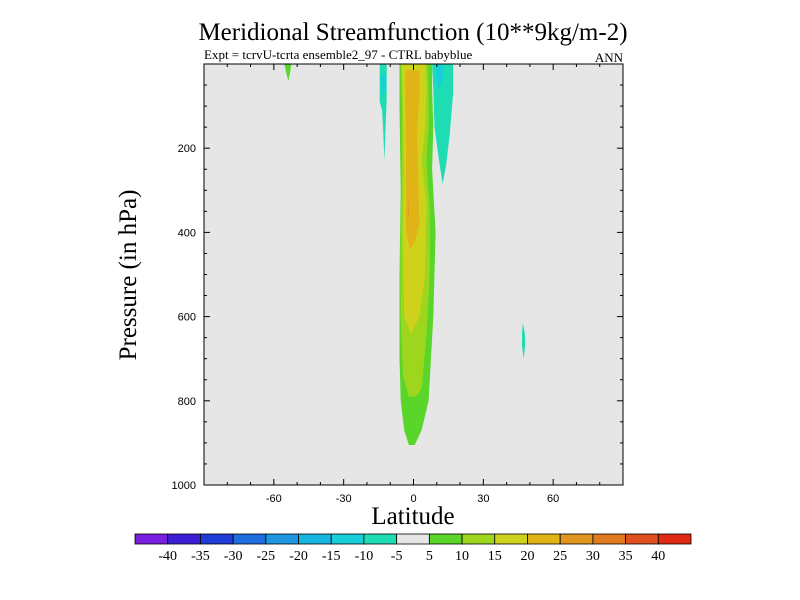 The height and width of the screenshot is (600, 800). I want to click on colorbar-label: -5, so click(397, 556).